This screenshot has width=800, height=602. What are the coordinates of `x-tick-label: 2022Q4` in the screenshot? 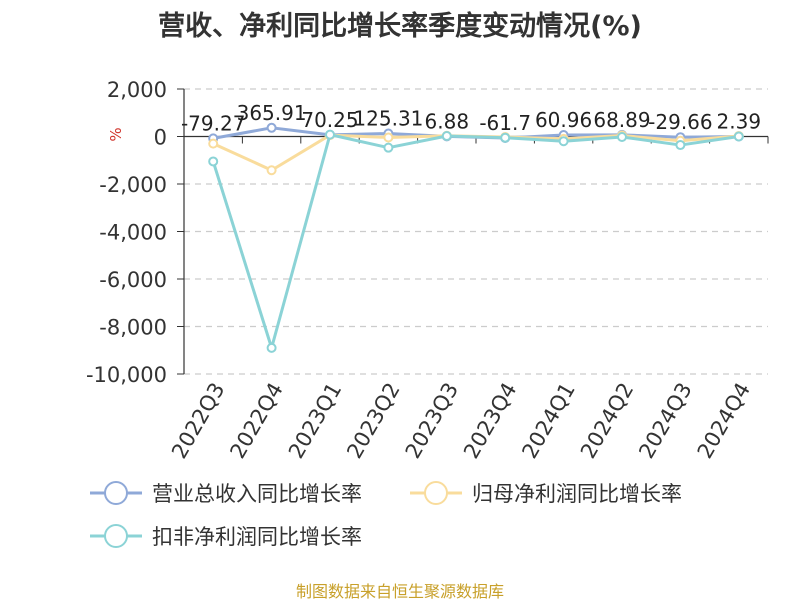 It's located at (256, 421).